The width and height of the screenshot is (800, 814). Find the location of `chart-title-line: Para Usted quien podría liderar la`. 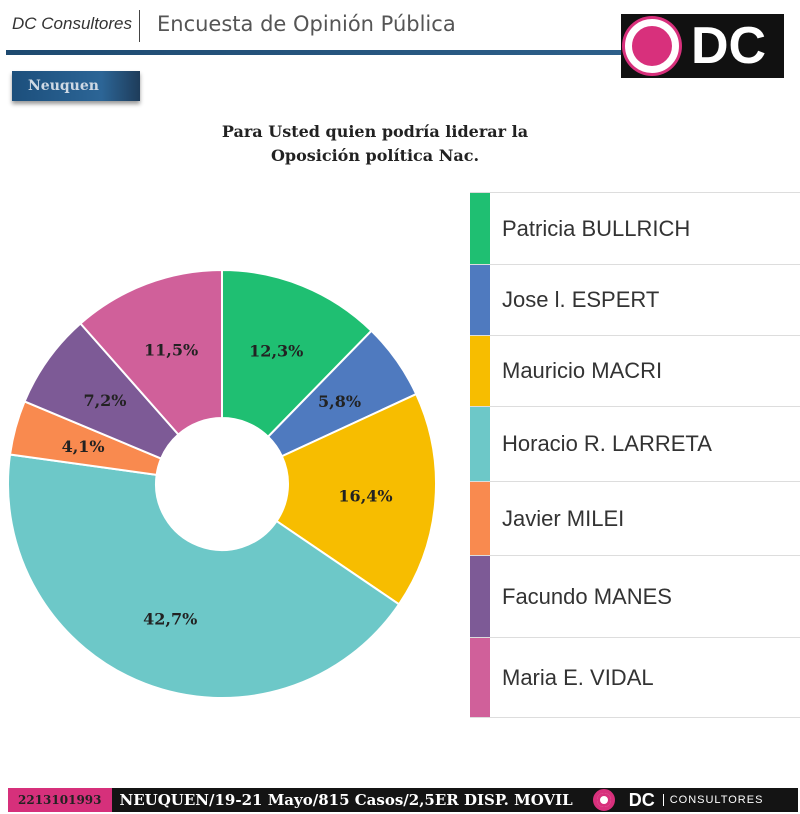

chart-title-line: Para Usted quien podría liderar la is located at coordinates (375, 131).